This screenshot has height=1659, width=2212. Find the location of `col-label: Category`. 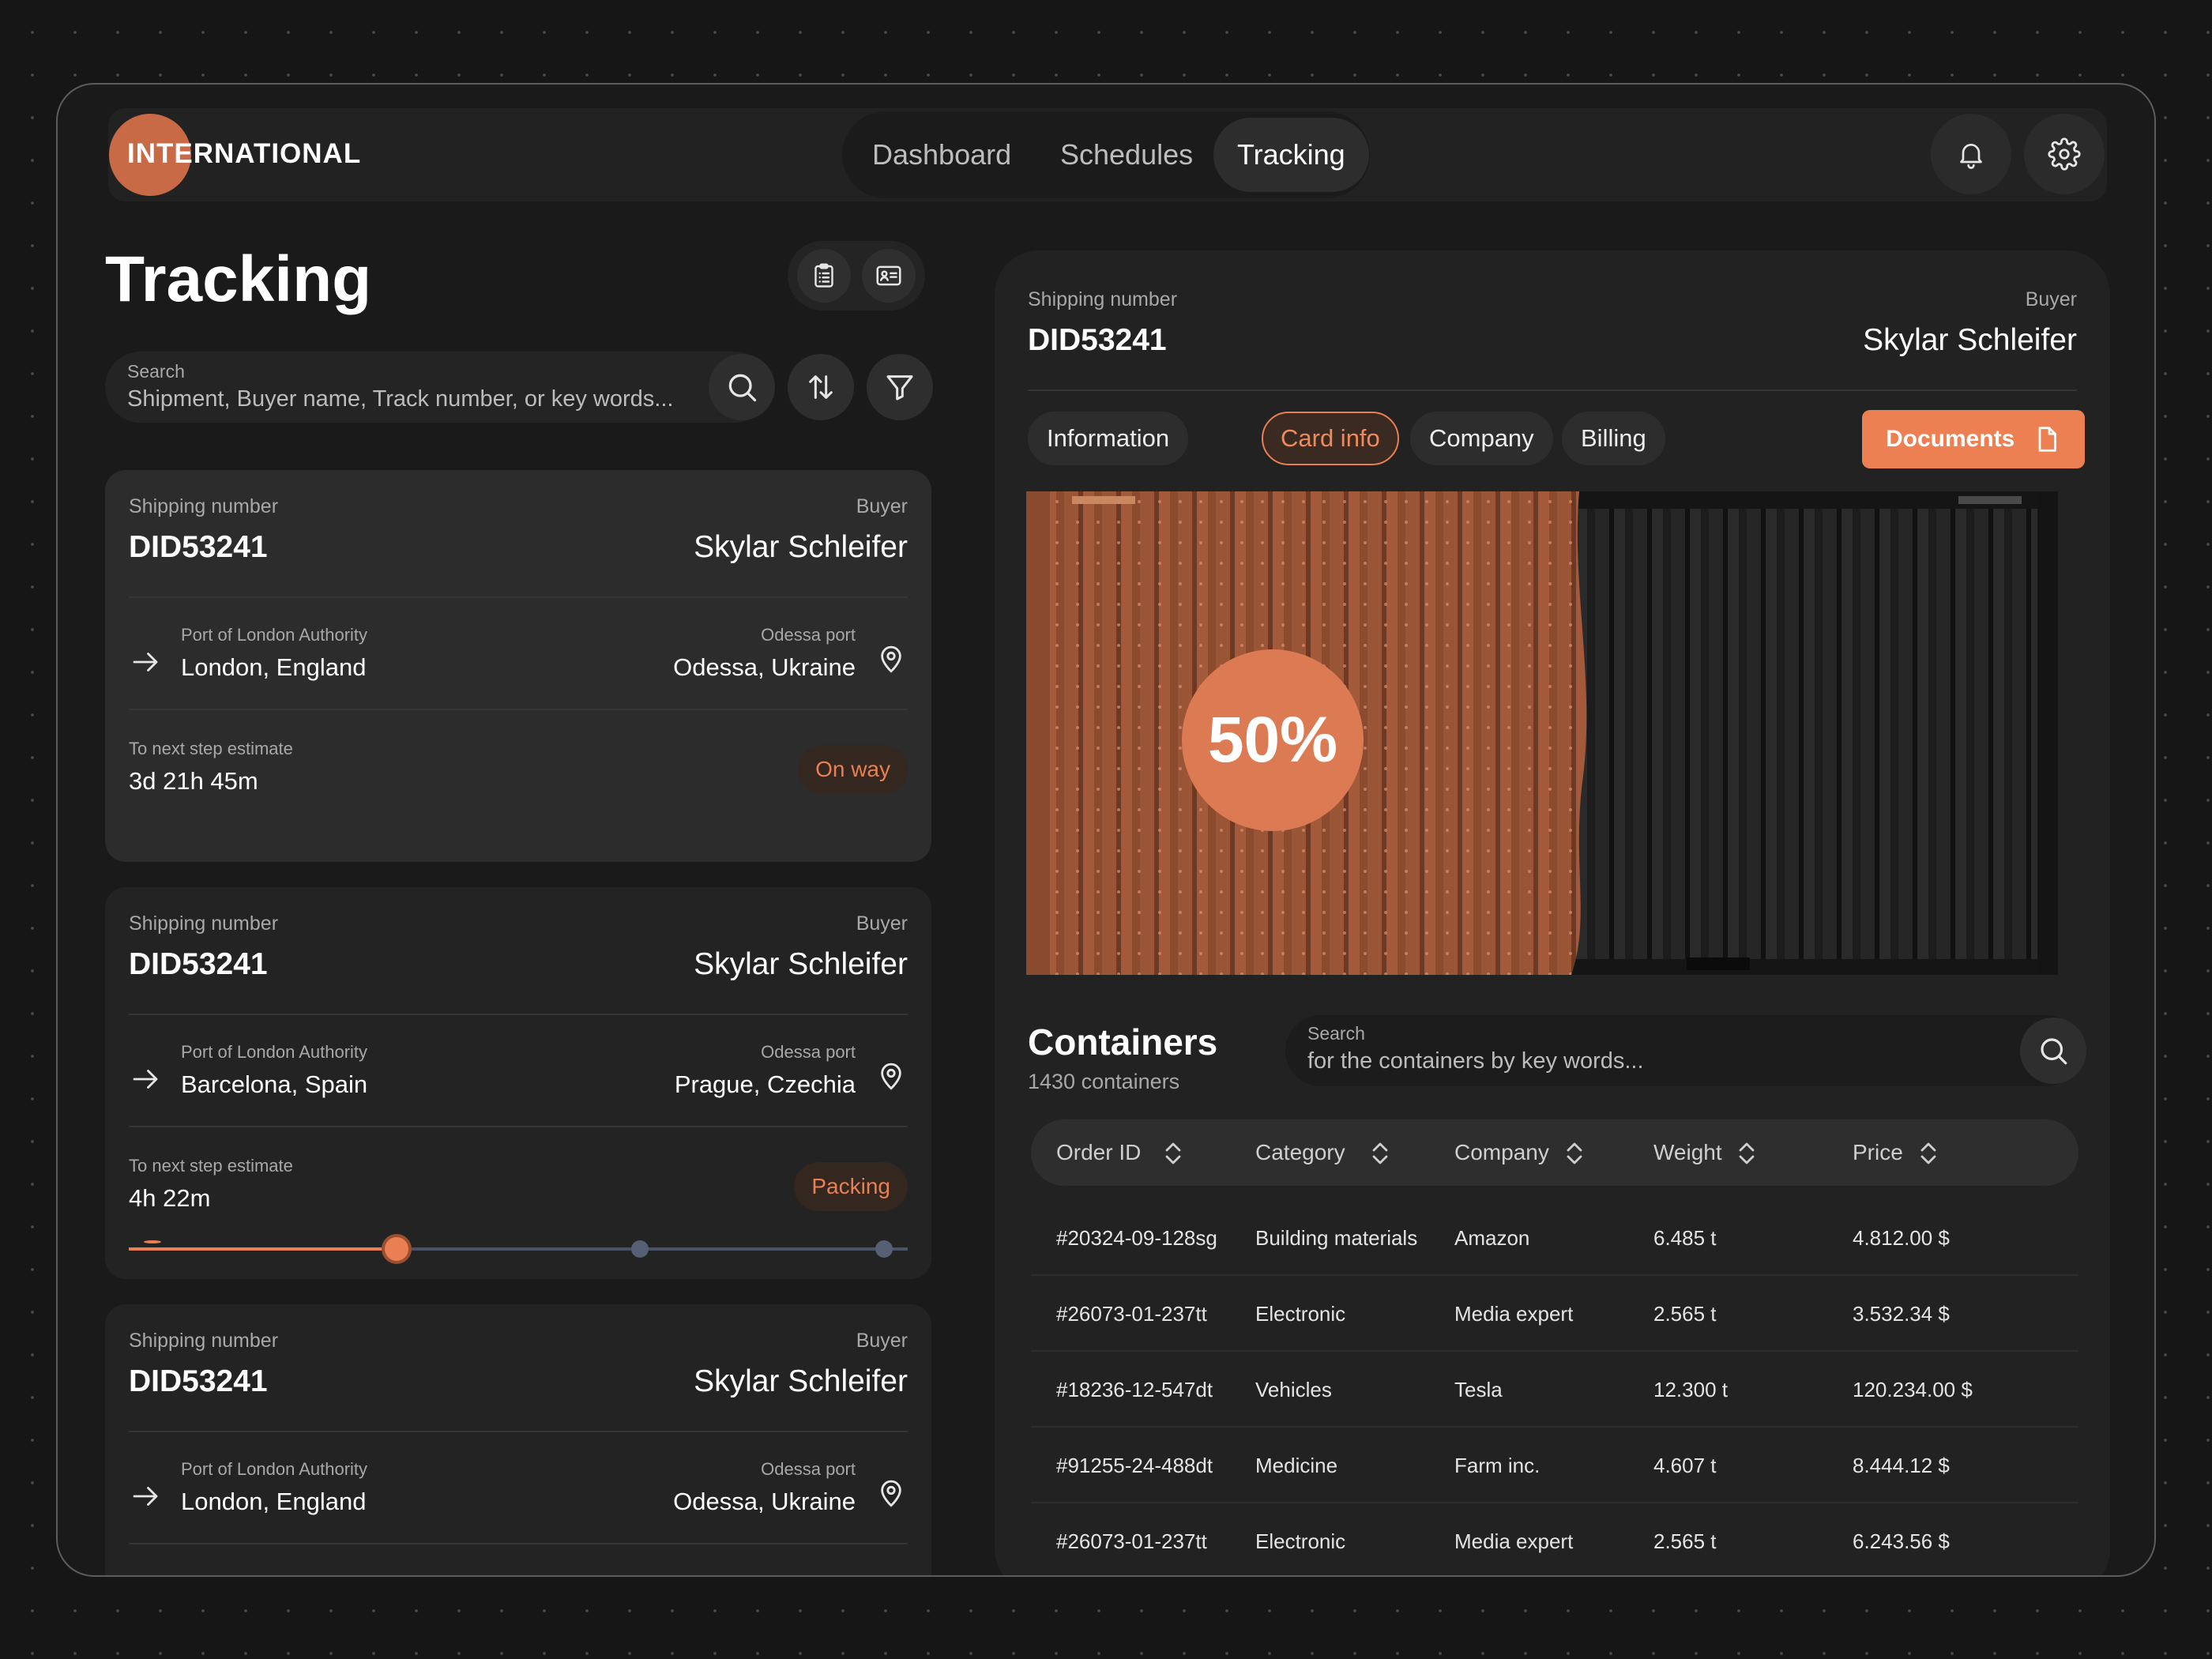

col-label: Category is located at coordinates (1300, 1152).